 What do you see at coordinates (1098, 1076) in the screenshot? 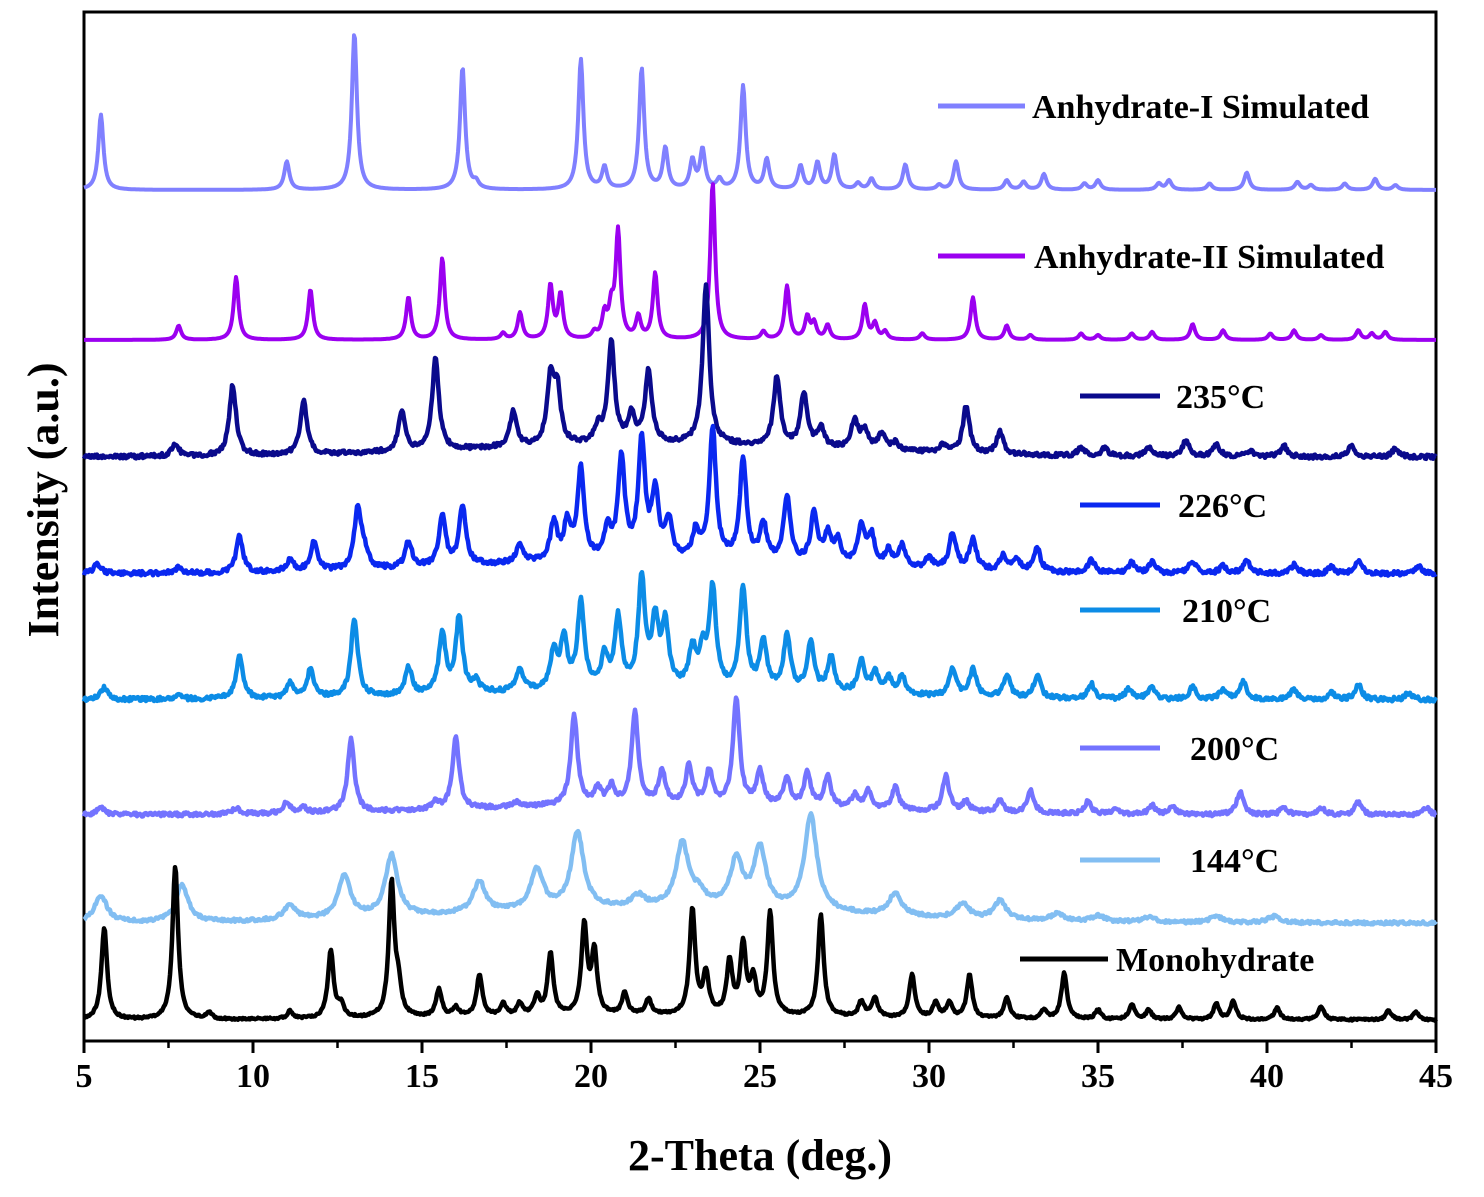
I see `x-tick-label: 35` at bounding box center [1098, 1076].